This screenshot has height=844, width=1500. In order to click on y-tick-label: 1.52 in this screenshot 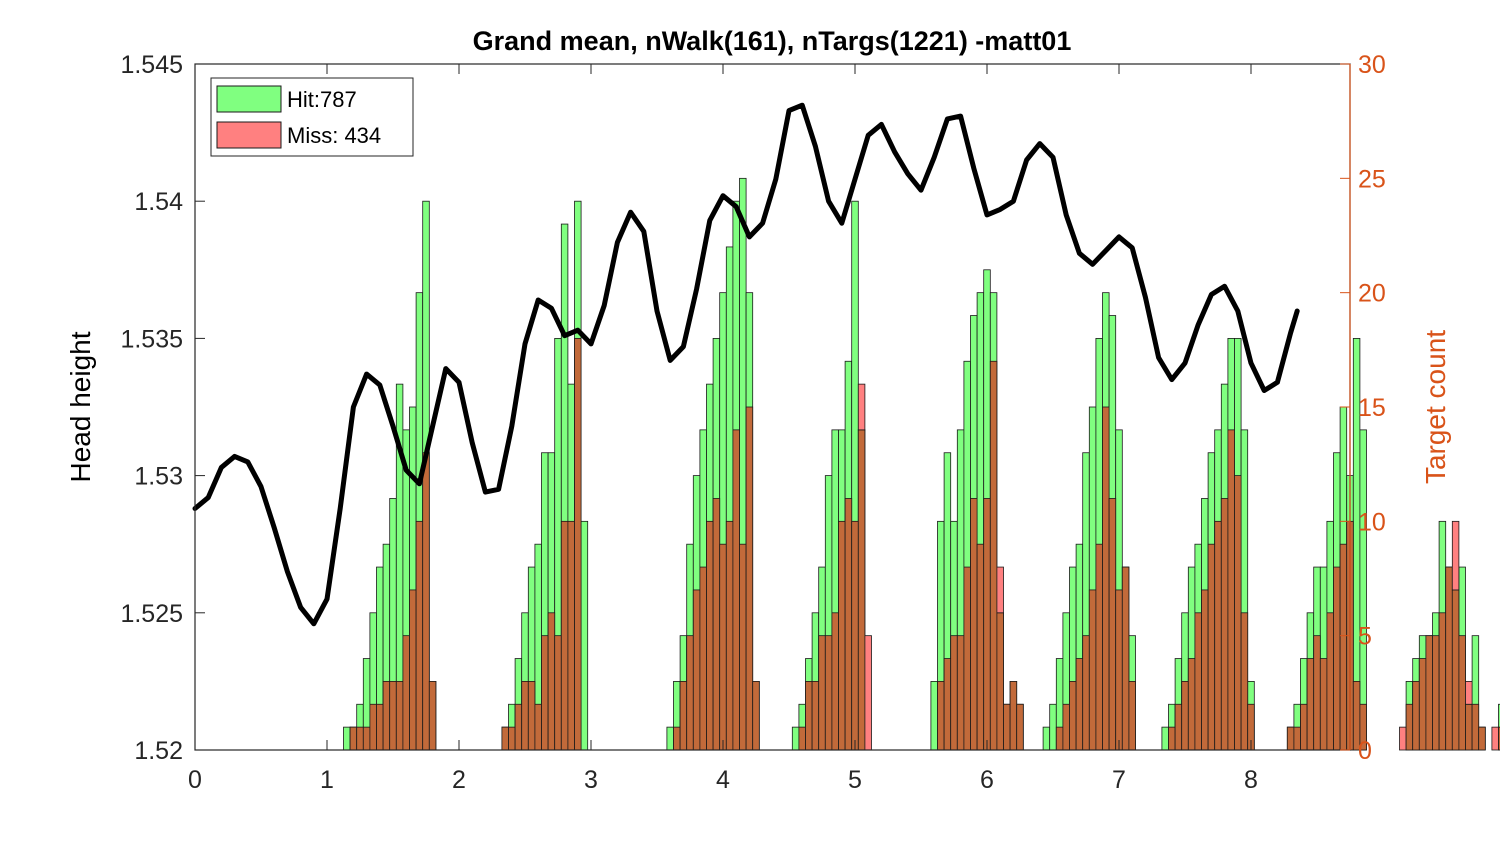, I will do `click(158, 751)`.